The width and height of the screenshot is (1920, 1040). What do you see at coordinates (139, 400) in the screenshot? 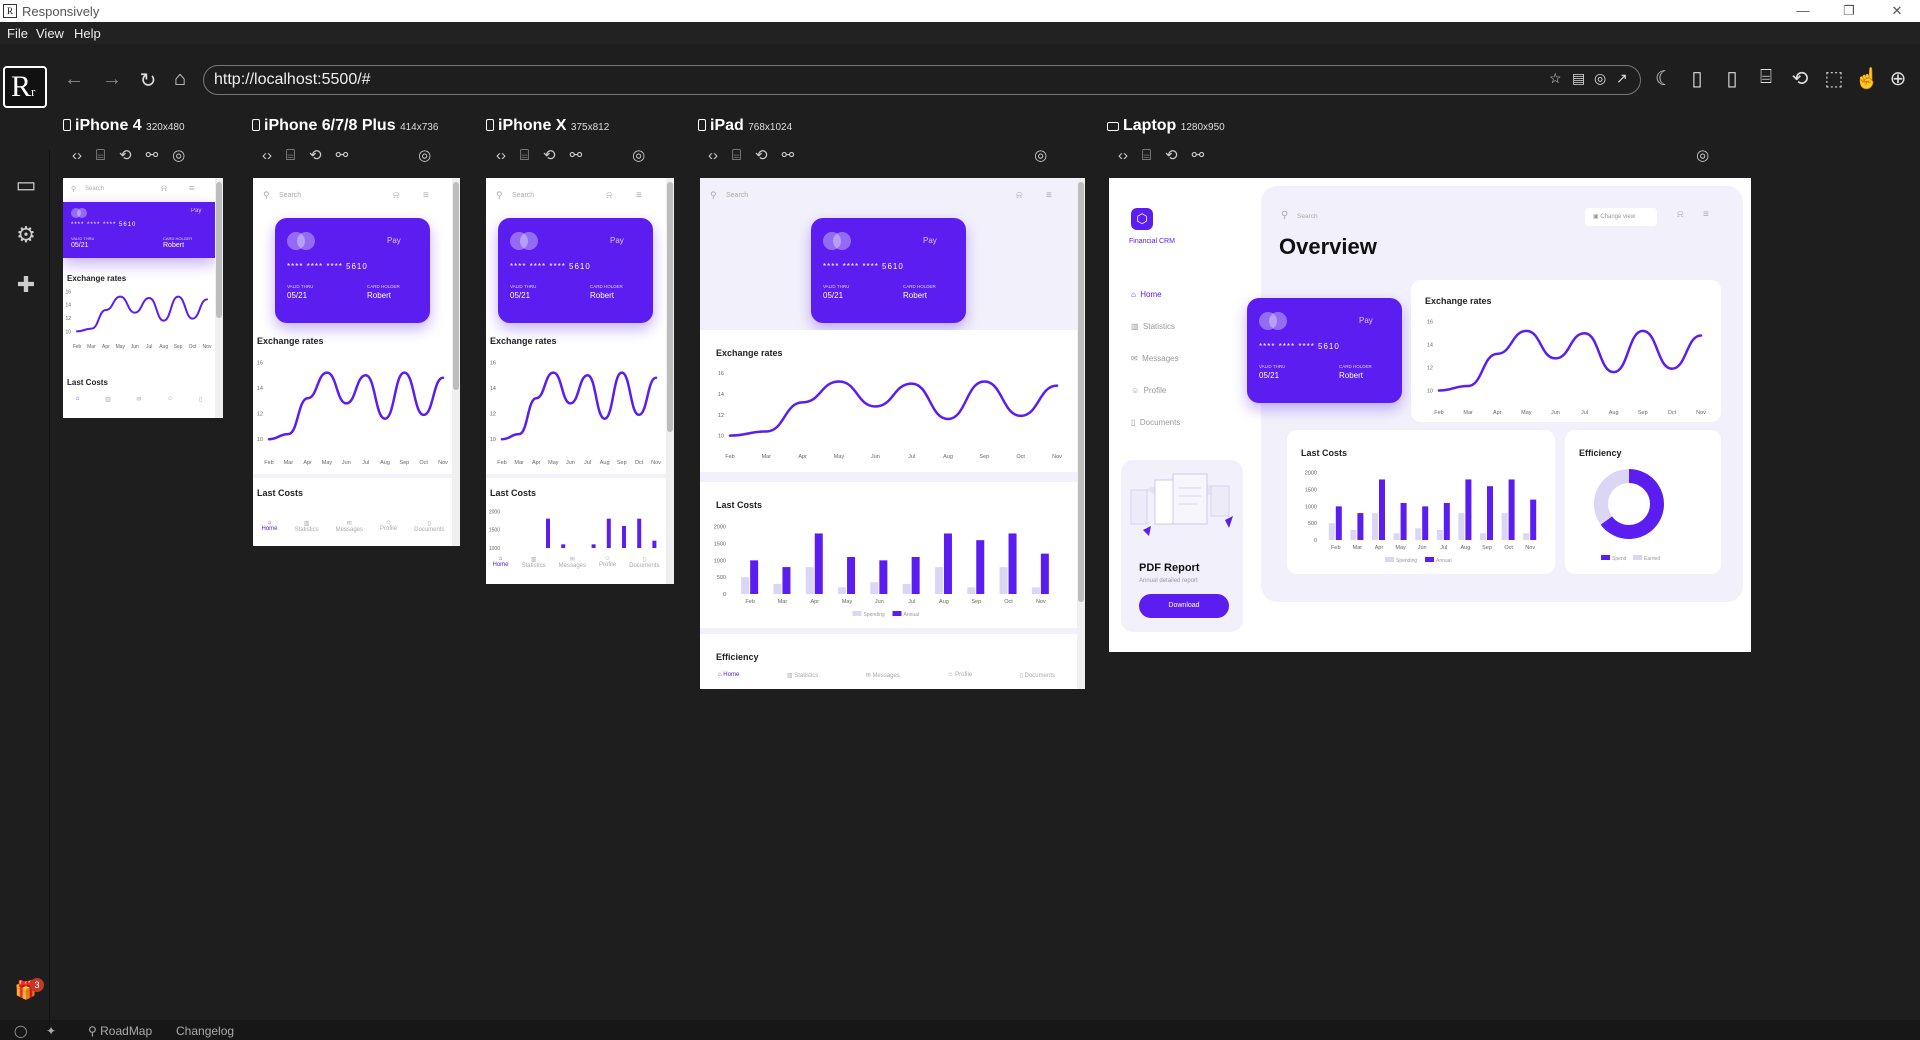
I see `nav-messages-icon: ✉` at bounding box center [139, 400].